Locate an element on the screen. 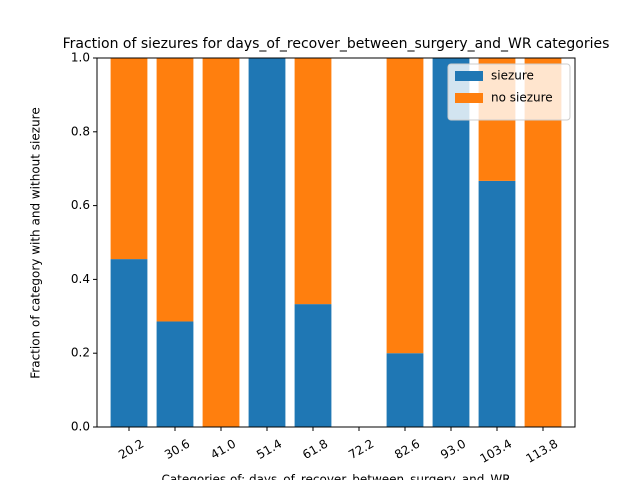  x-tick-label: 61.8 is located at coordinates (315, 449).